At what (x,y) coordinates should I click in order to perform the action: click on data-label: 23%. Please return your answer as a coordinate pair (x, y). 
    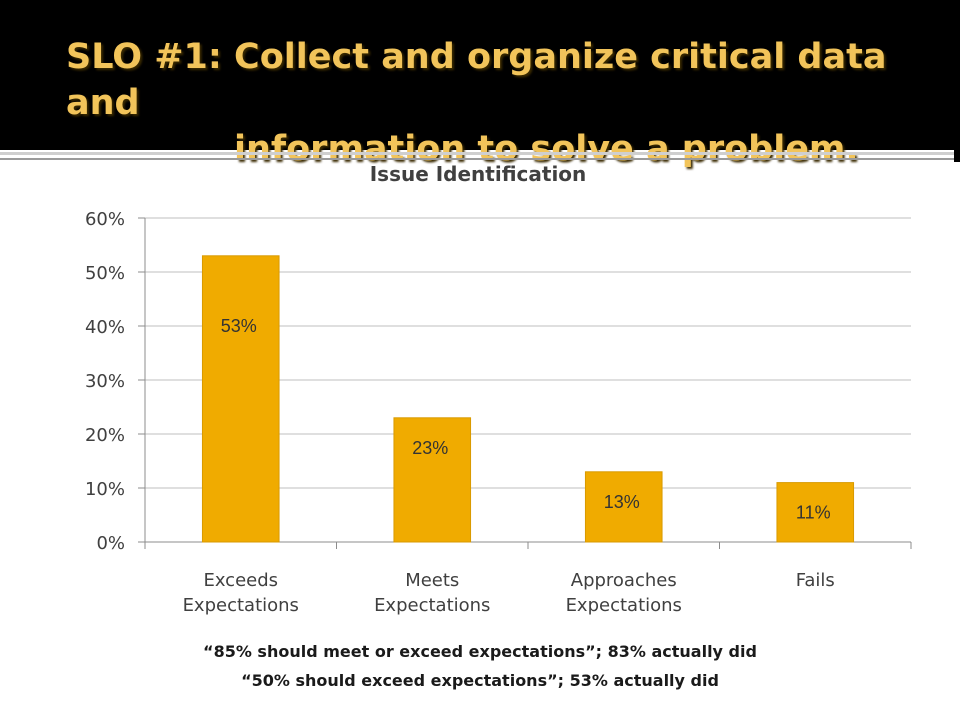
    Looking at the image, I should click on (430, 448).